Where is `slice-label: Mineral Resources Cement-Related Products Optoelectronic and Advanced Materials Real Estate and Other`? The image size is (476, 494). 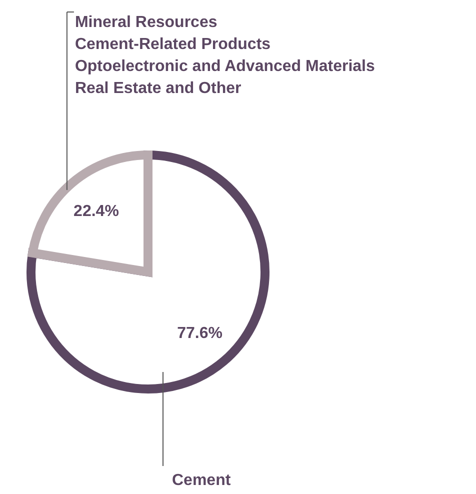 slice-label: Mineral Resources Cement-Related Products Optoelectronic and Advanced Materials Real Estate and Other is located at coordinates (224, 55).